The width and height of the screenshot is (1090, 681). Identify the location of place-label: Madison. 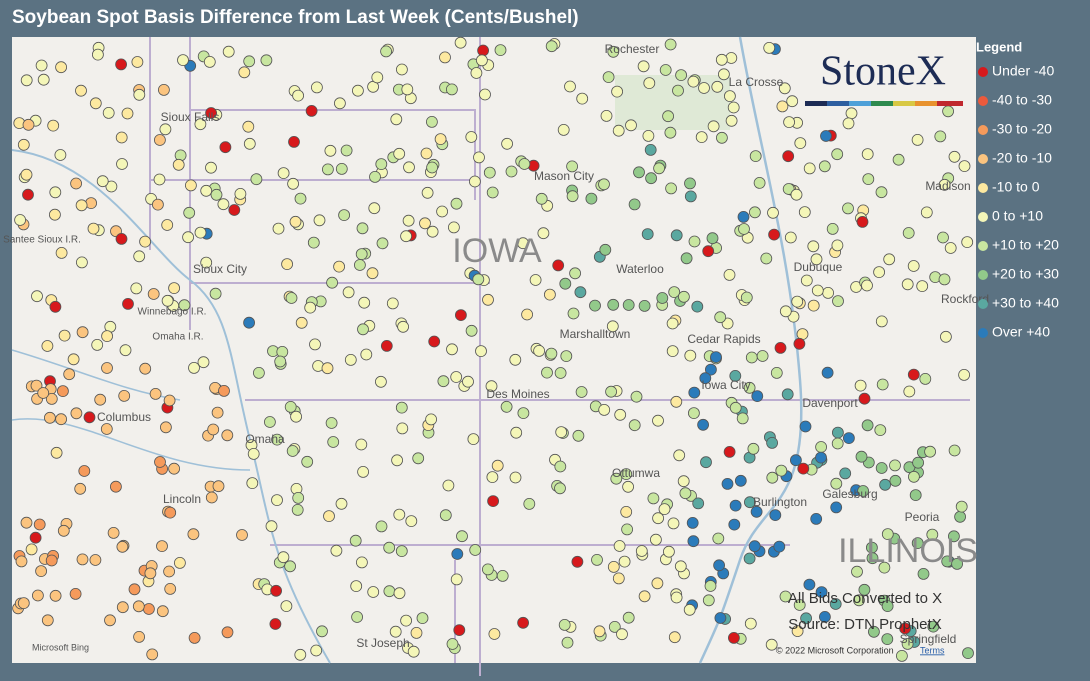
(947, 186).